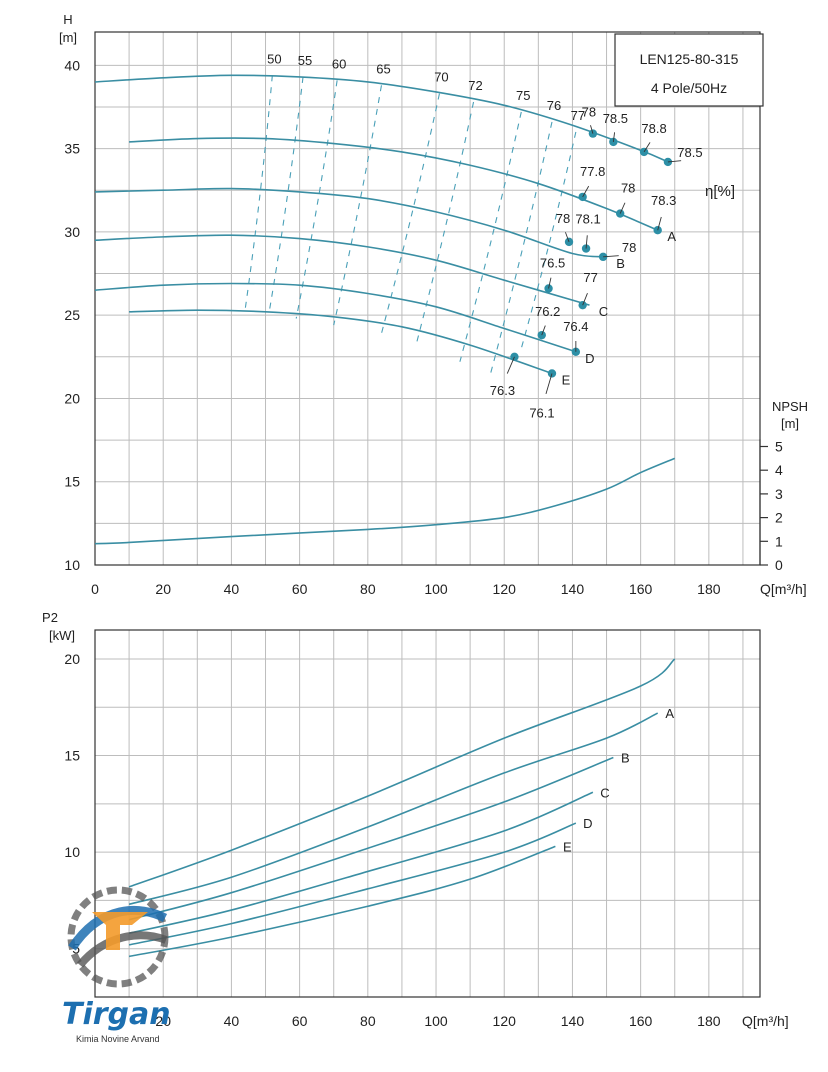  I want to click on efficiency-point-label: 77, so click(590, 277).